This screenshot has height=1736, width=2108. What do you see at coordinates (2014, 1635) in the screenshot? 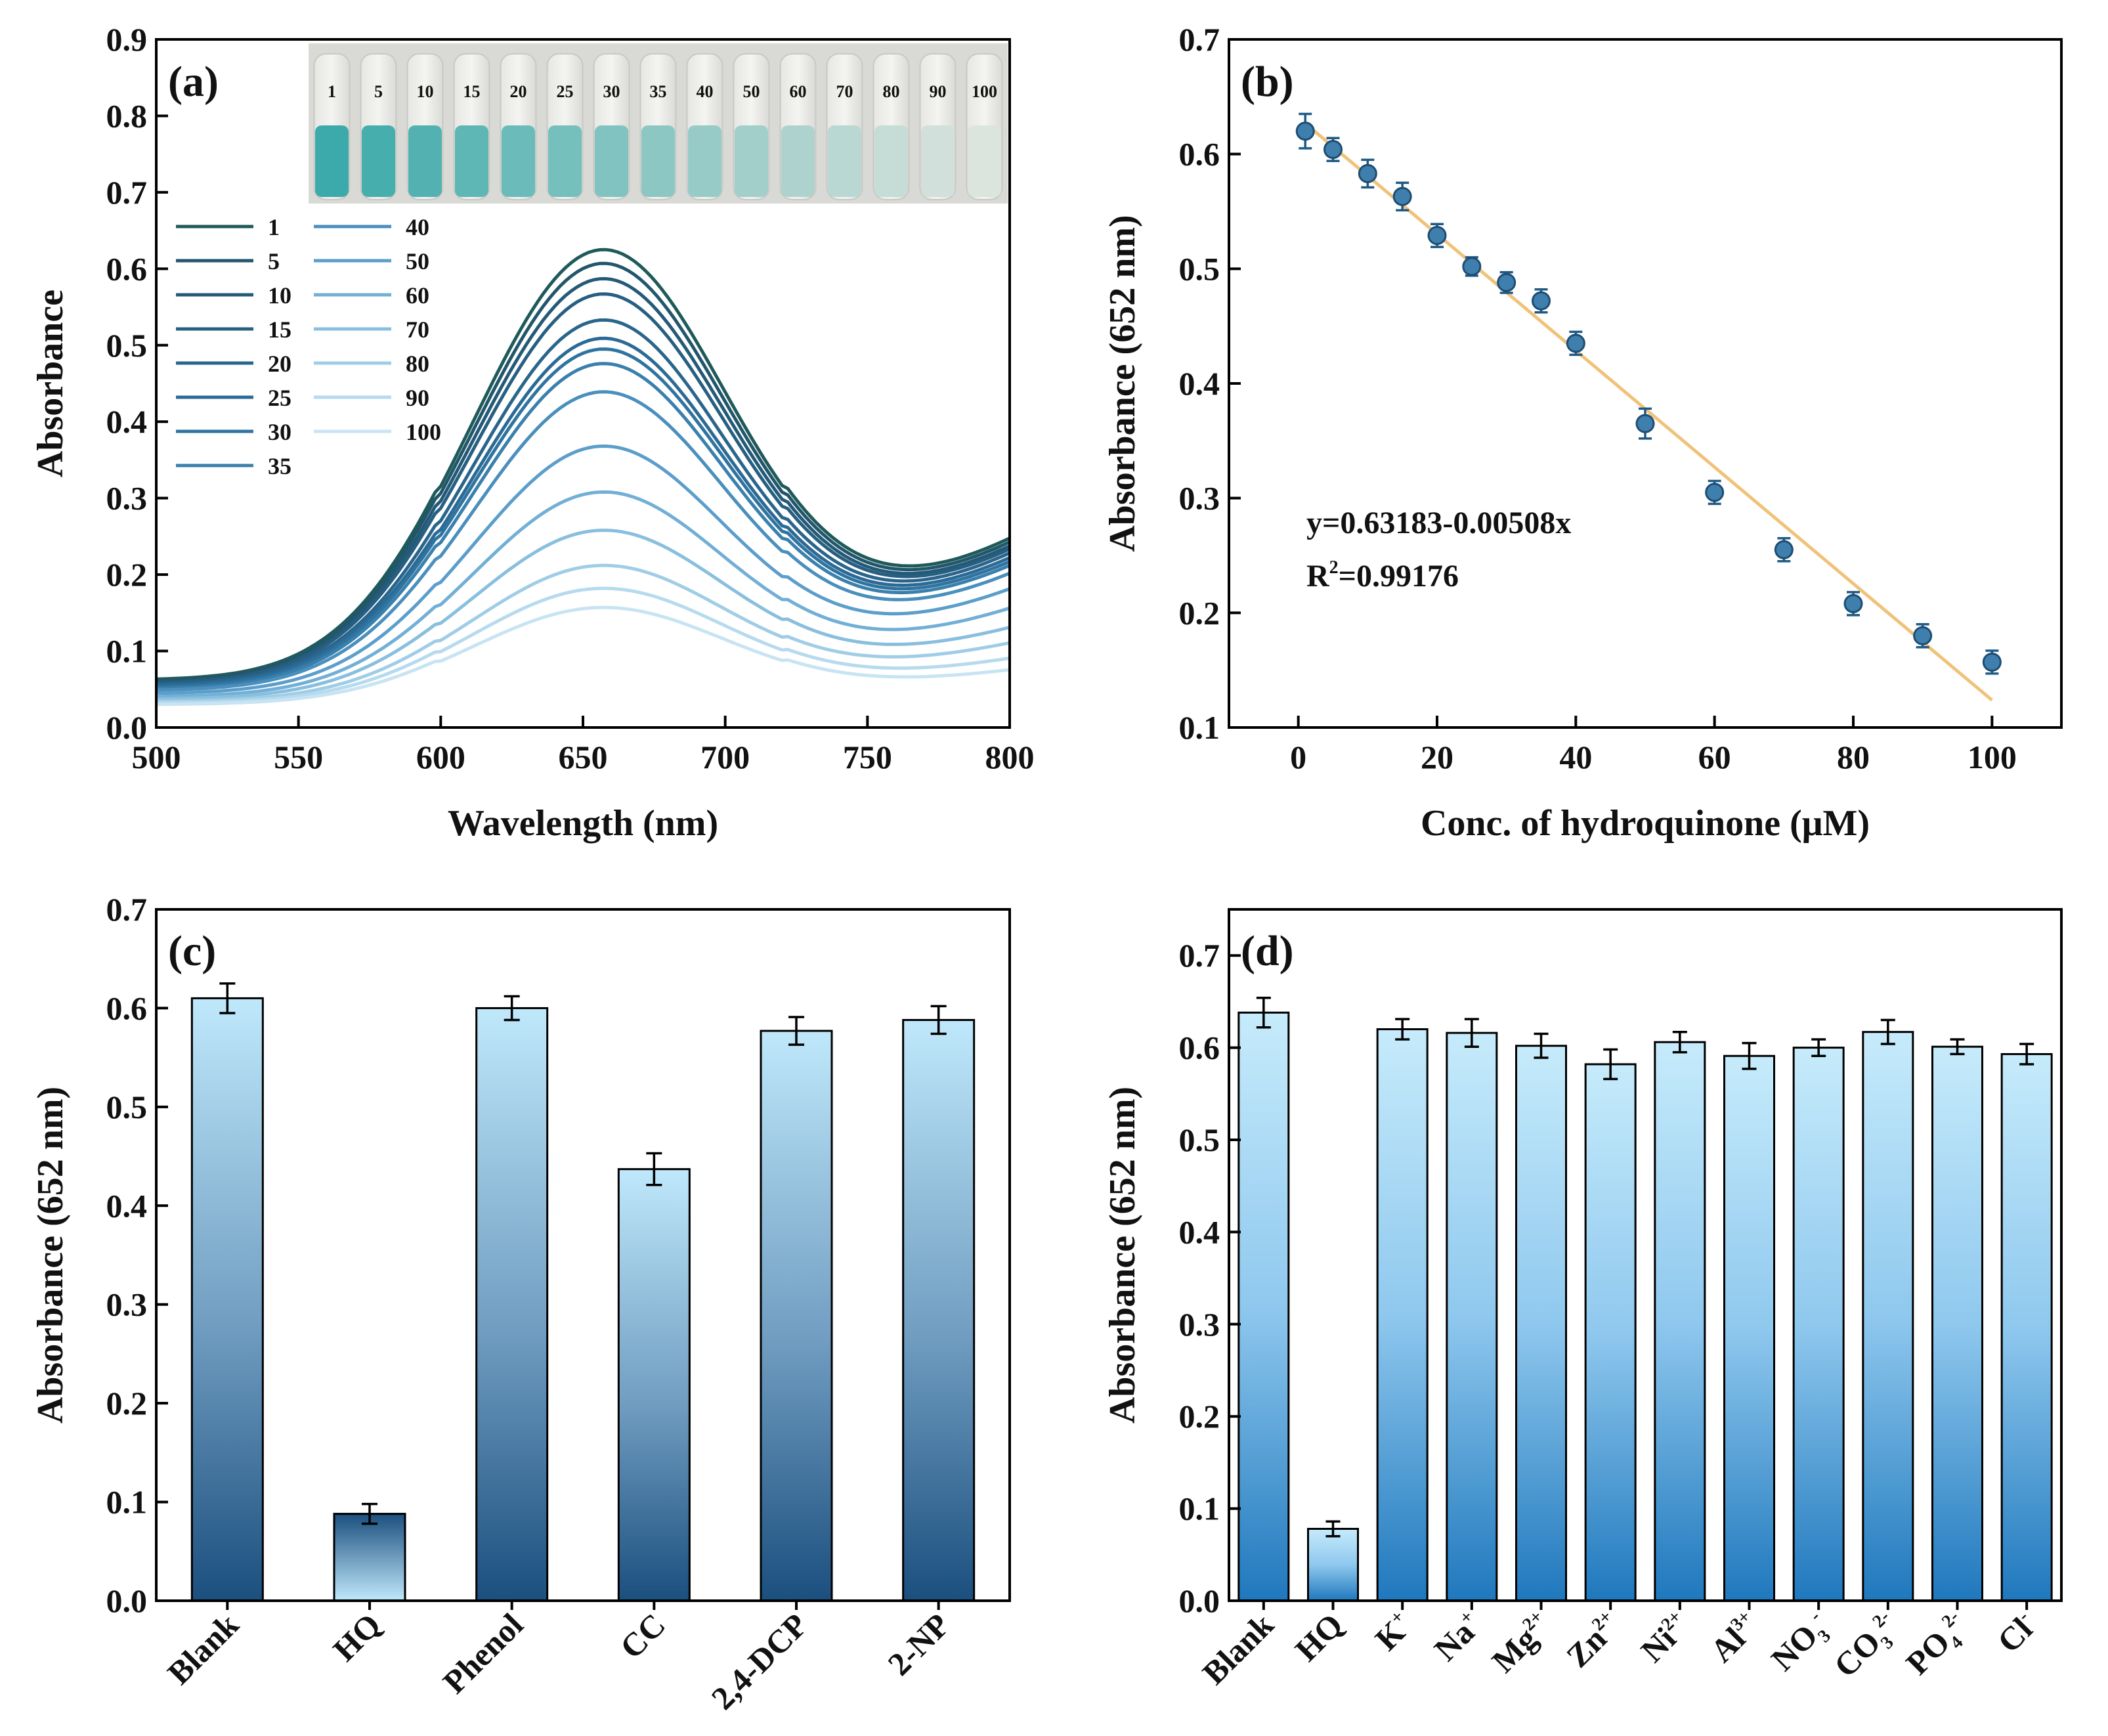
I see `tick-base: Cl` at bounding box center [2014, 1635].